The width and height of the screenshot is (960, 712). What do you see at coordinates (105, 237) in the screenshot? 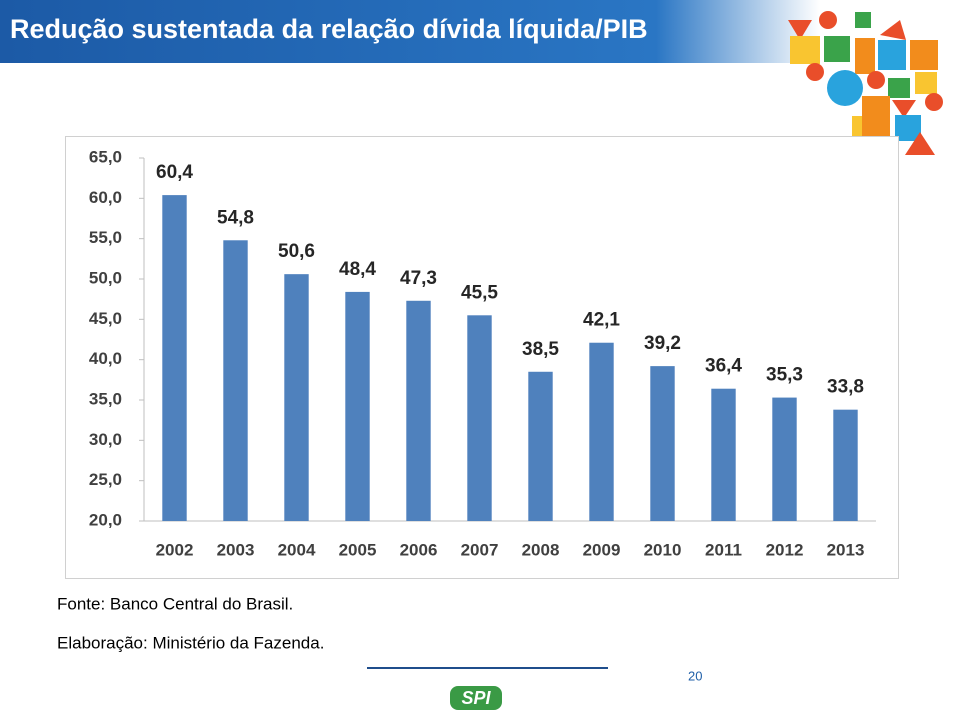
I see `y-tick-label: 55,0` at bounding box center [105, 237].